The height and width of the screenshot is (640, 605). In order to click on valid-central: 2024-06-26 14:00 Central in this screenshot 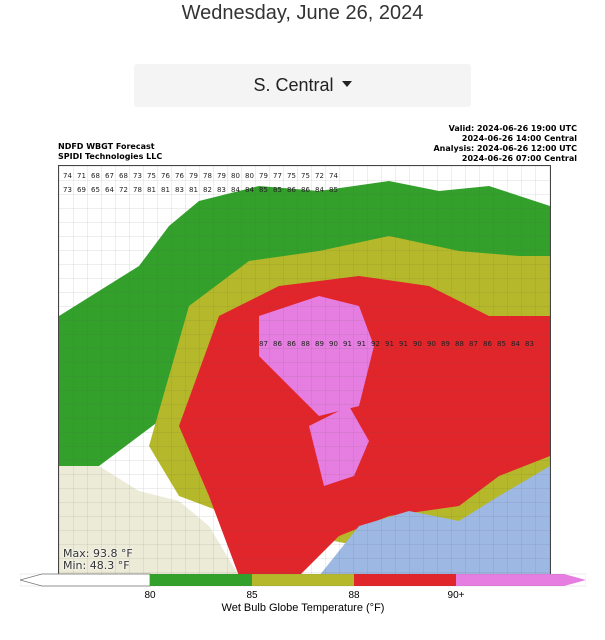, I will do `click(519, 138)`.